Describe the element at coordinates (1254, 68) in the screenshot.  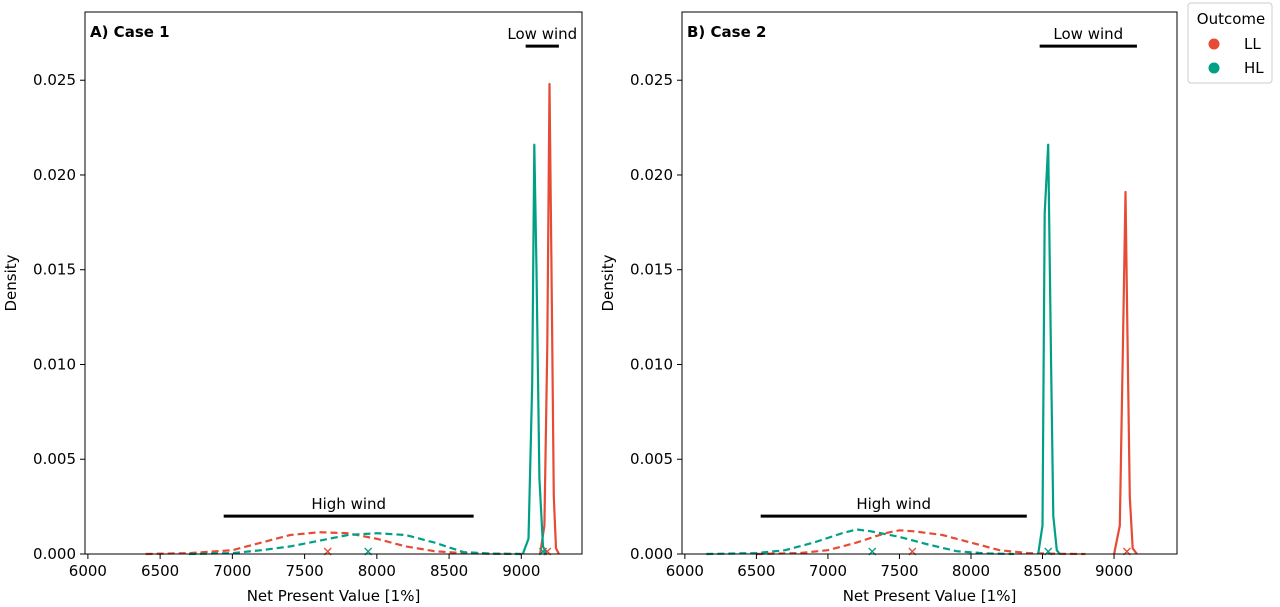
I see `legend-label-hl: HL` at that location.